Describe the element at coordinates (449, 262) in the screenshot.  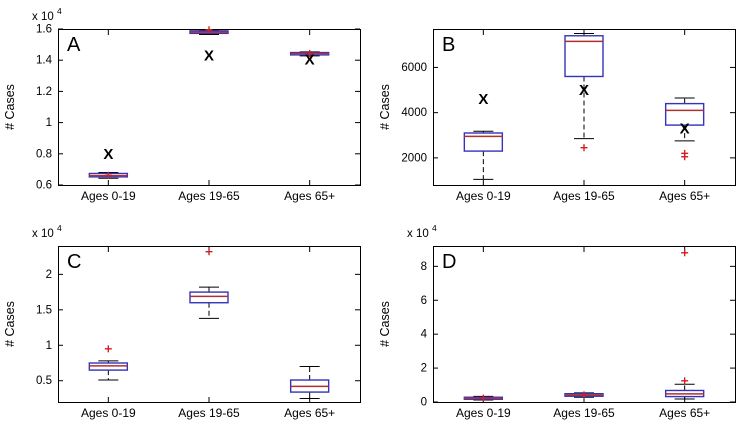
I see `panel-label: D` at that location.